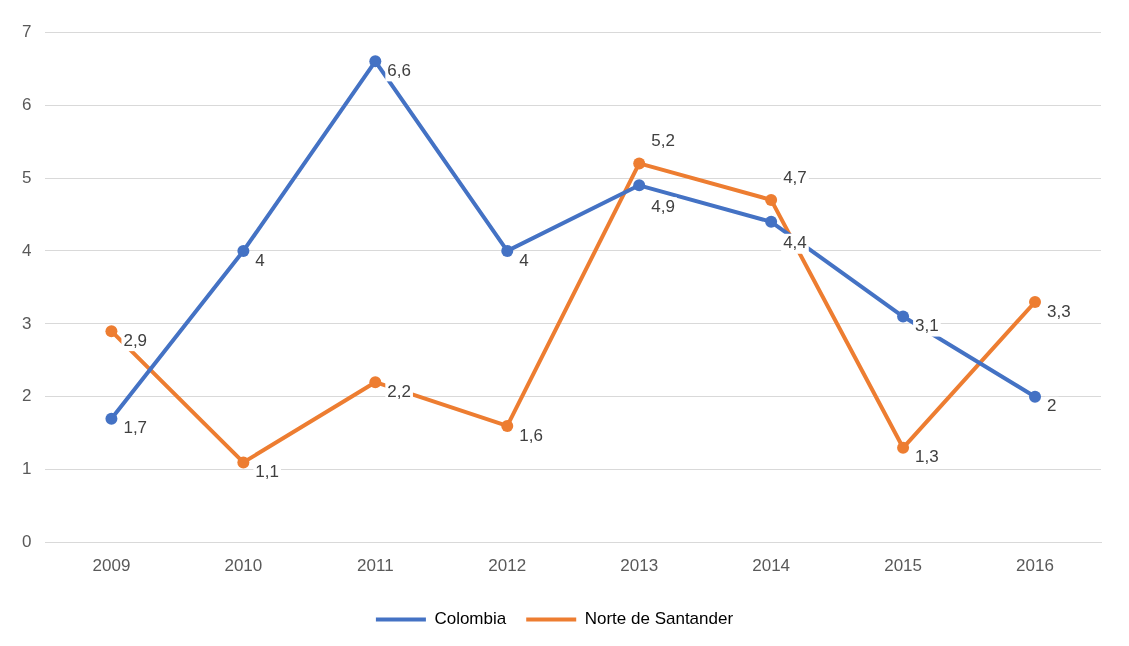 The image size is (1129, 646). I want to click on data-label: 1,7, so click(135, 428).